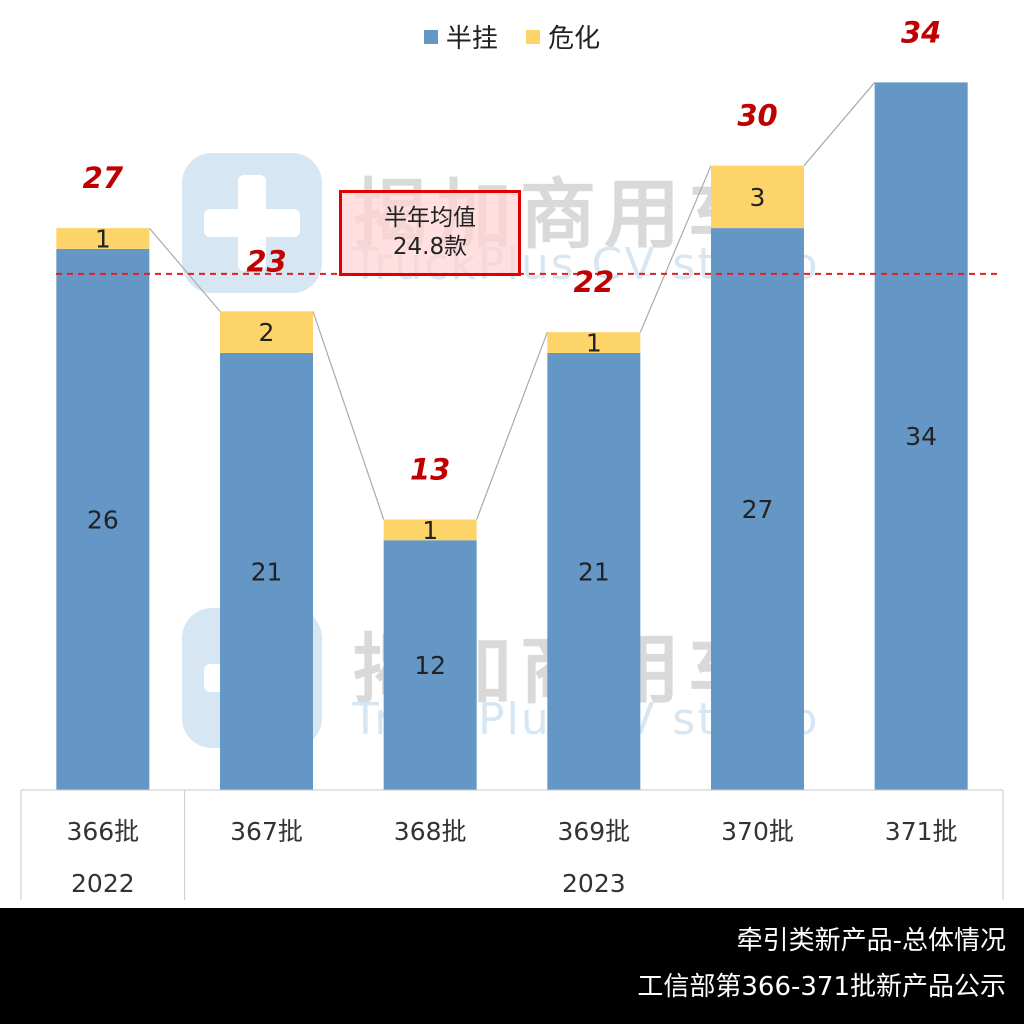 This screenshot has height=1024, width=1024. I want to click on x-tick-label: 368批, so click(430, 831).